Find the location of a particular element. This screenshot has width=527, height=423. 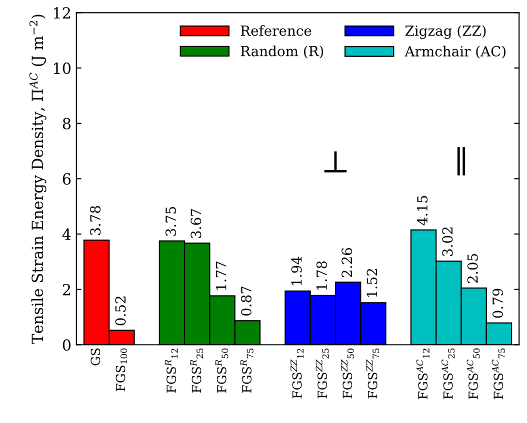

x-tick-label: FGS$^{R}$$_{25}$ is located at coordinates (197, 370).